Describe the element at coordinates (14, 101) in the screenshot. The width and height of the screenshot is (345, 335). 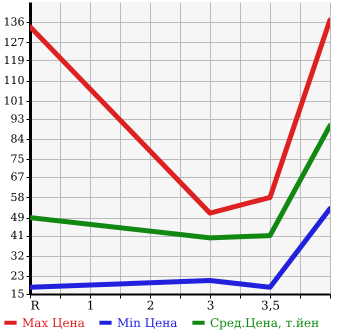
I see `y-tick-label: 101` at that location.